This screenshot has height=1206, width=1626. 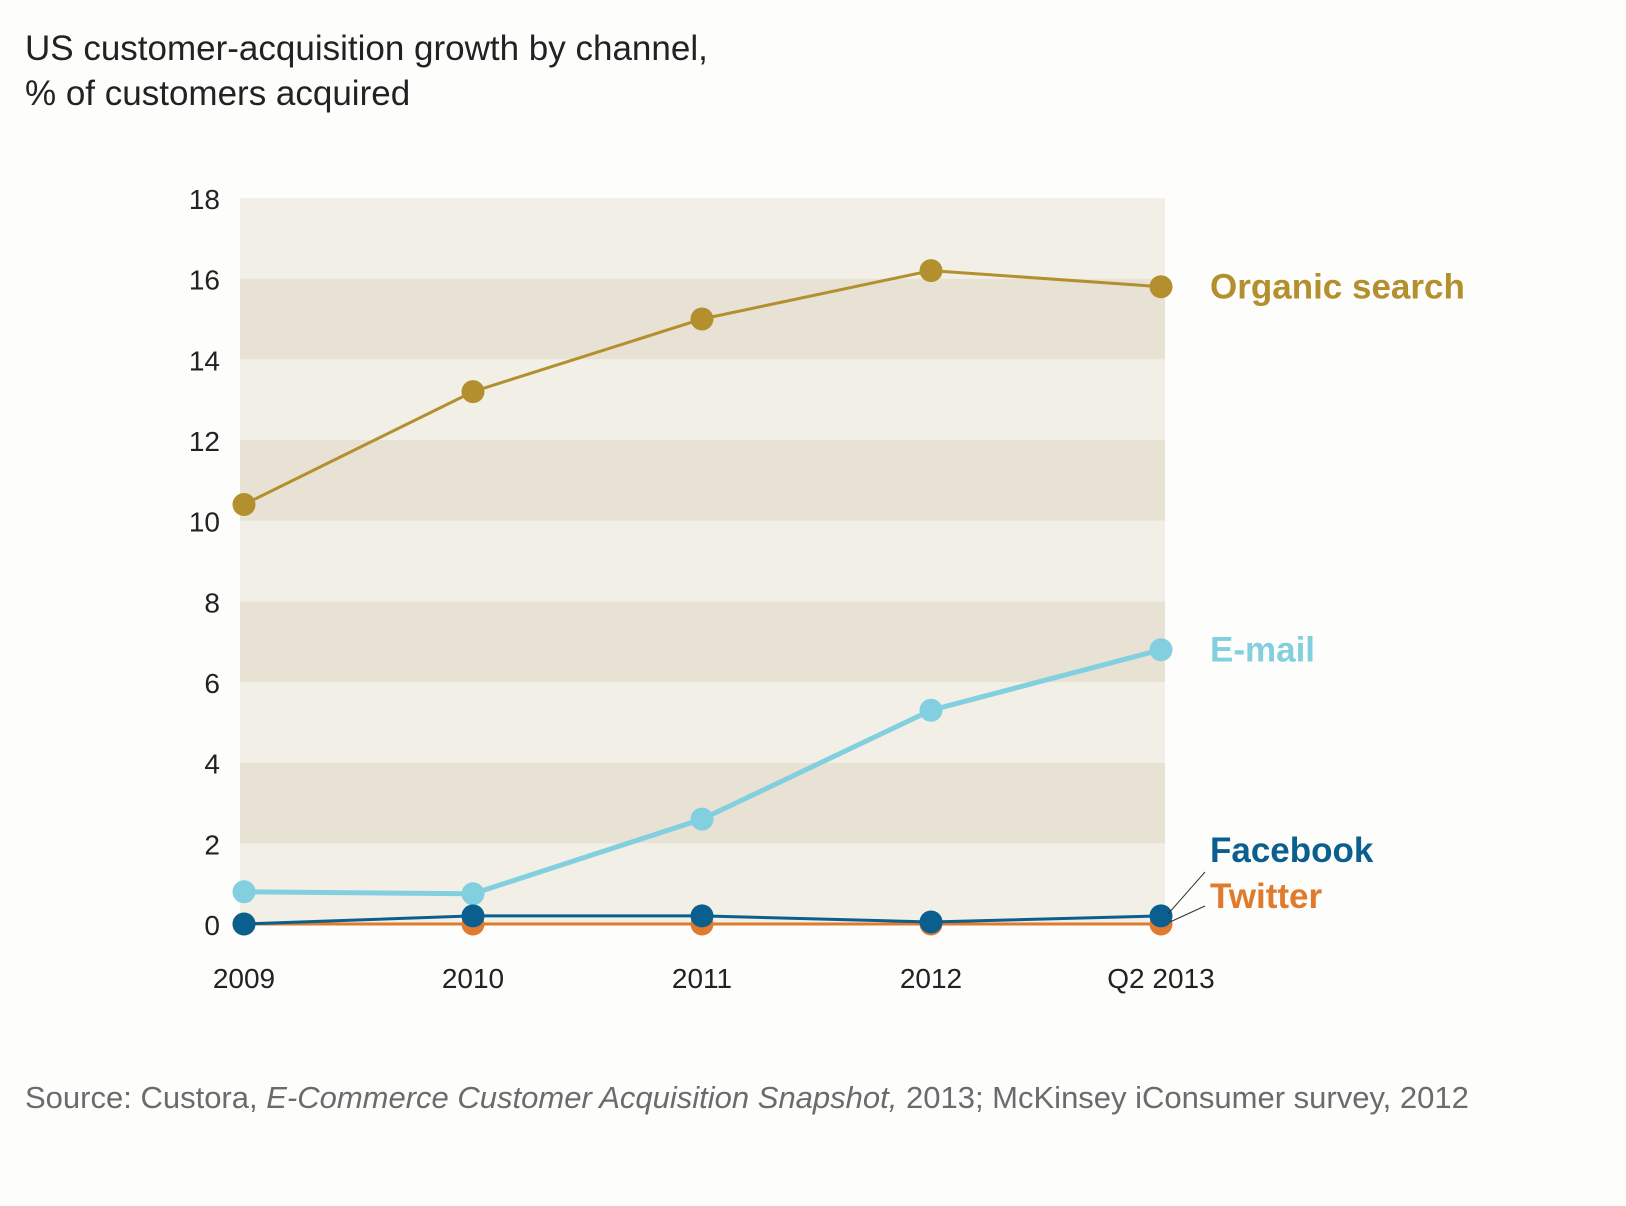 I want to click on y-tick-label: 8, so click(x=212, y=602).